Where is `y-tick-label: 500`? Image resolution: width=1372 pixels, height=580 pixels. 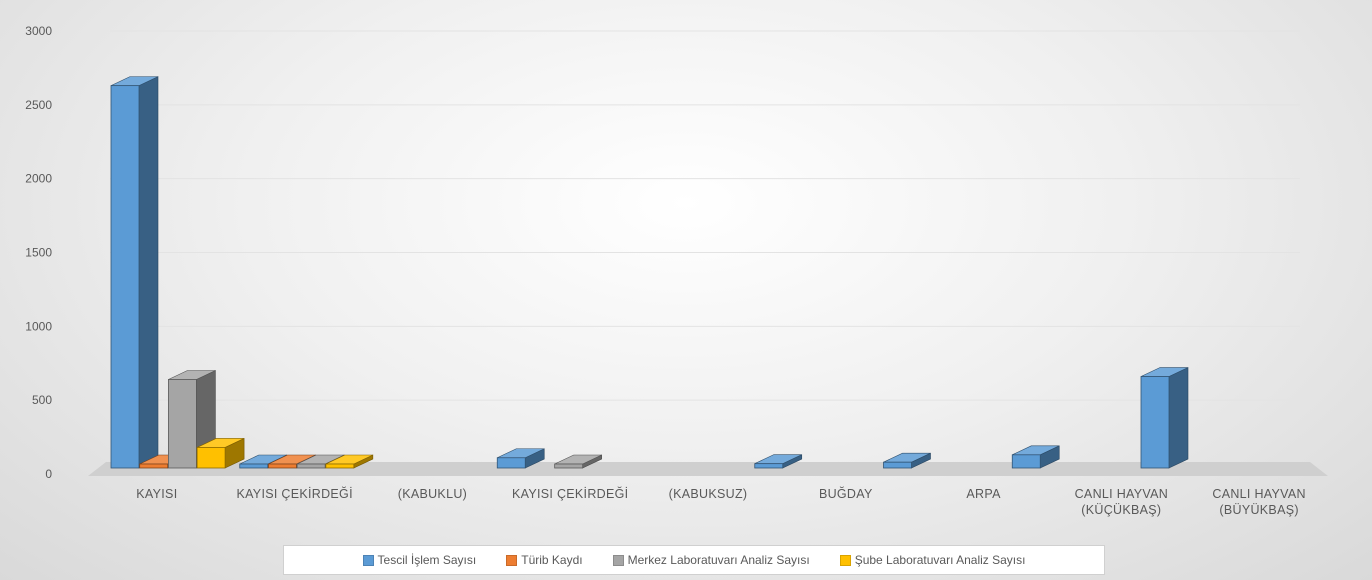 y-tick-label: 500 is located at coordinates (42, 400).